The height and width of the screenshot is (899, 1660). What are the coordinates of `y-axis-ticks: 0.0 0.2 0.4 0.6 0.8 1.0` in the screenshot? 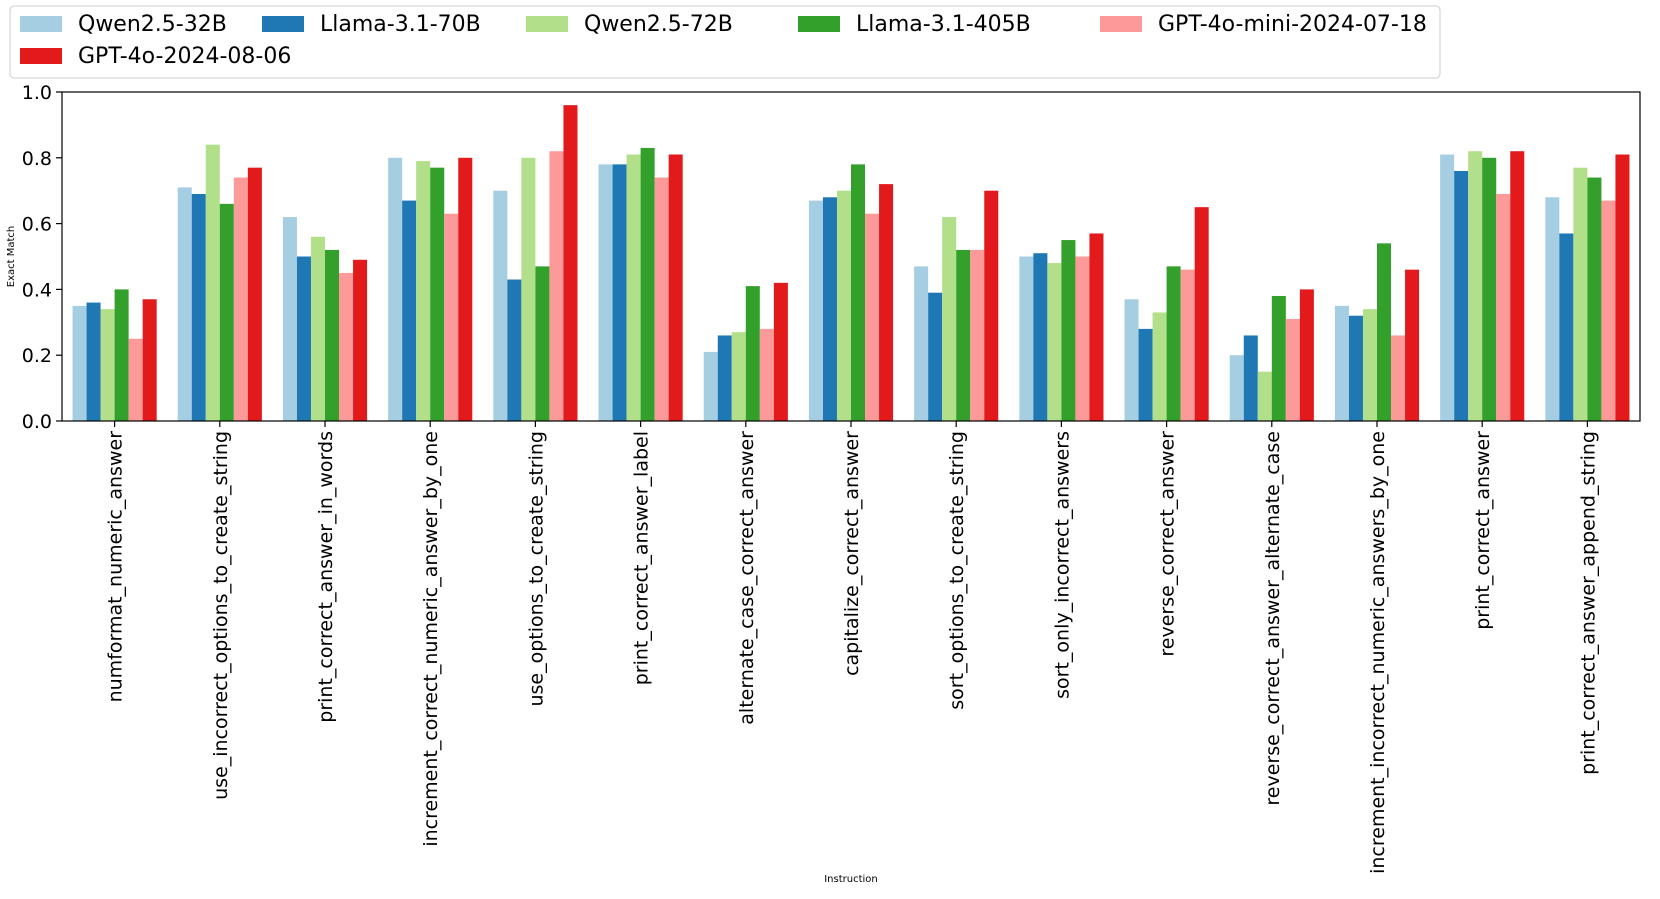 It's located at (42, 257).